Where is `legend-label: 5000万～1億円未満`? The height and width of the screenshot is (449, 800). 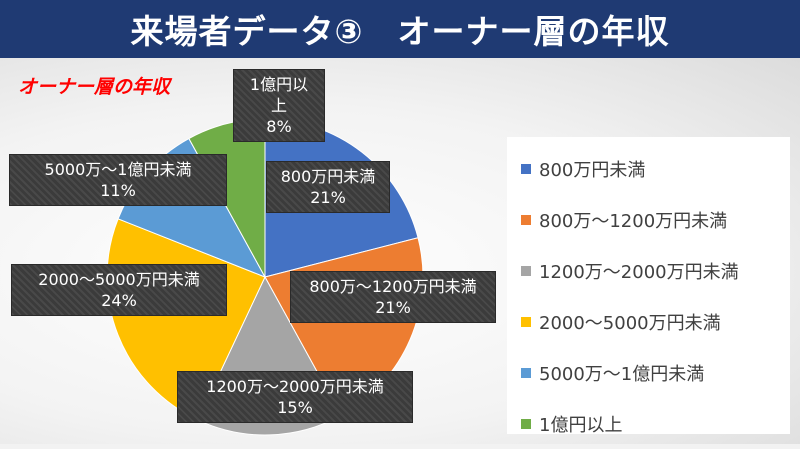
legend-label: 5000万～1億円未満 is located at coordinates (622, 374).